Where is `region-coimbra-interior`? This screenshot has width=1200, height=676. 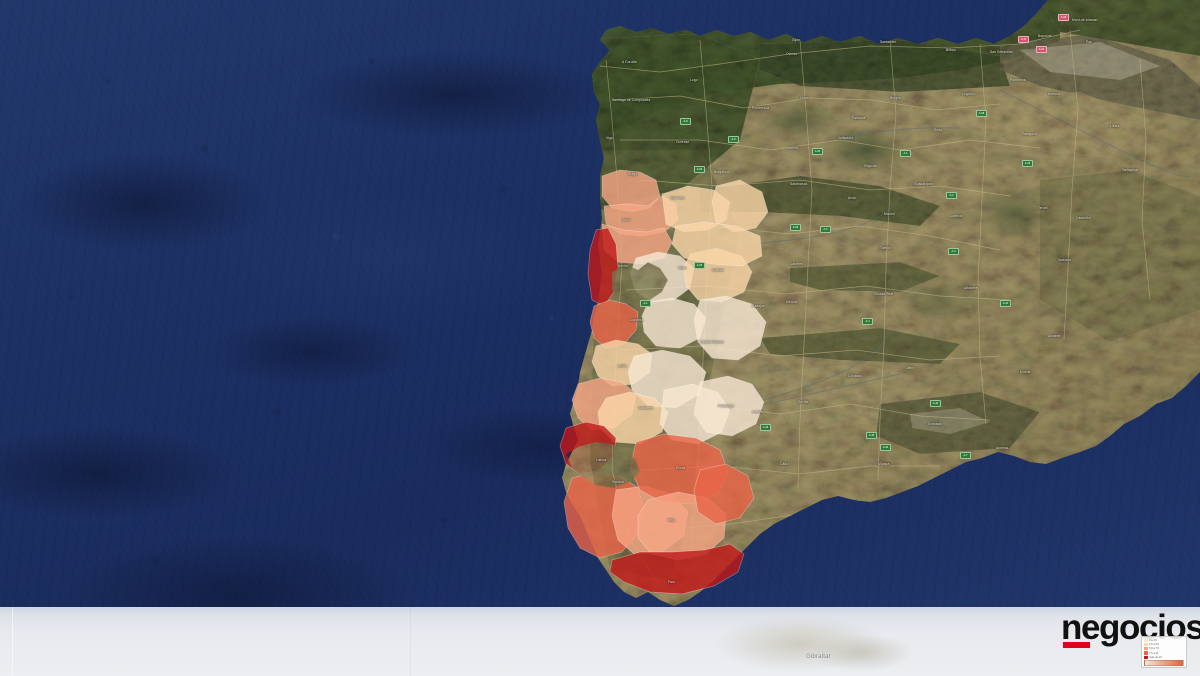
region-coimbra-interior is located at coordinates (674, 323).